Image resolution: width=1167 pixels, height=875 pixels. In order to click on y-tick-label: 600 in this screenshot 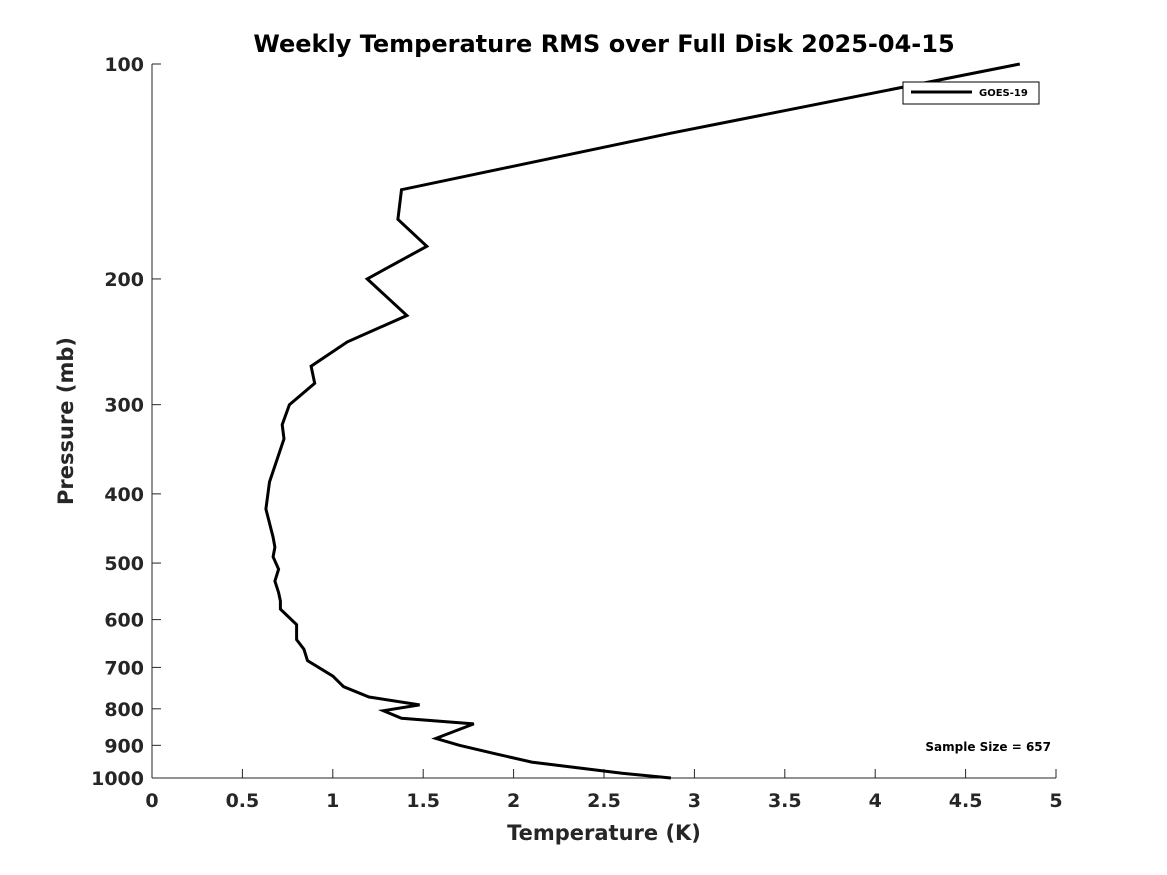, I will do `click(124, 621)`.